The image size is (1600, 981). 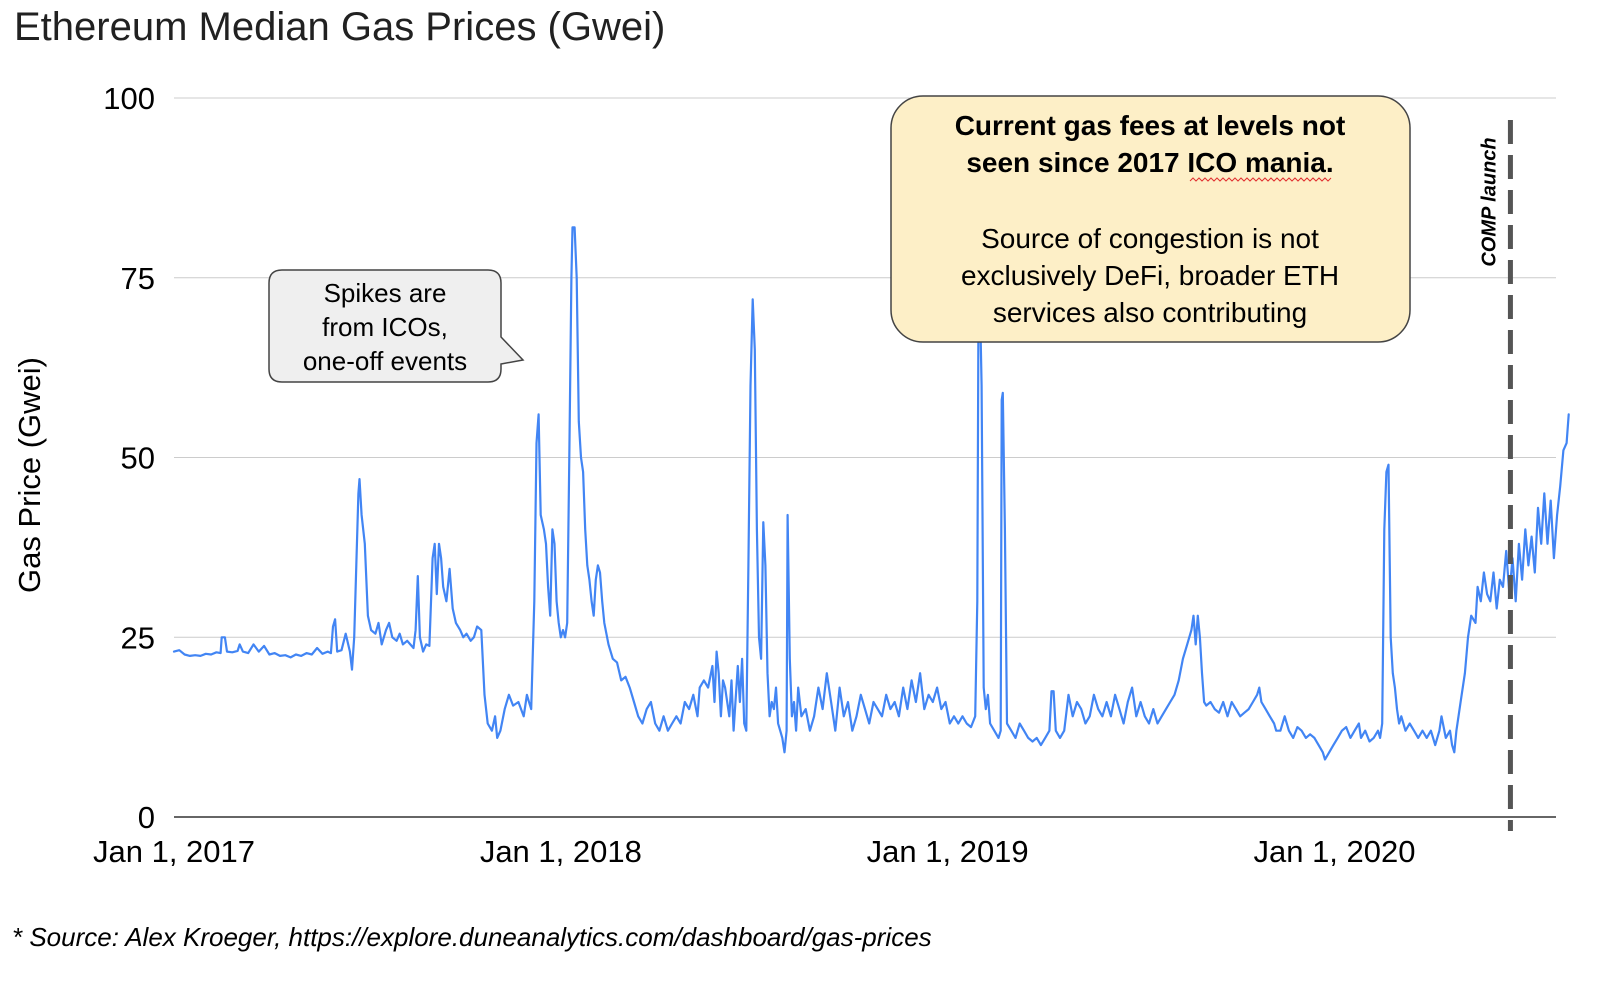 I want to click on x-tick-2017: Jan 1, 2017, so click(x=174, y=851).